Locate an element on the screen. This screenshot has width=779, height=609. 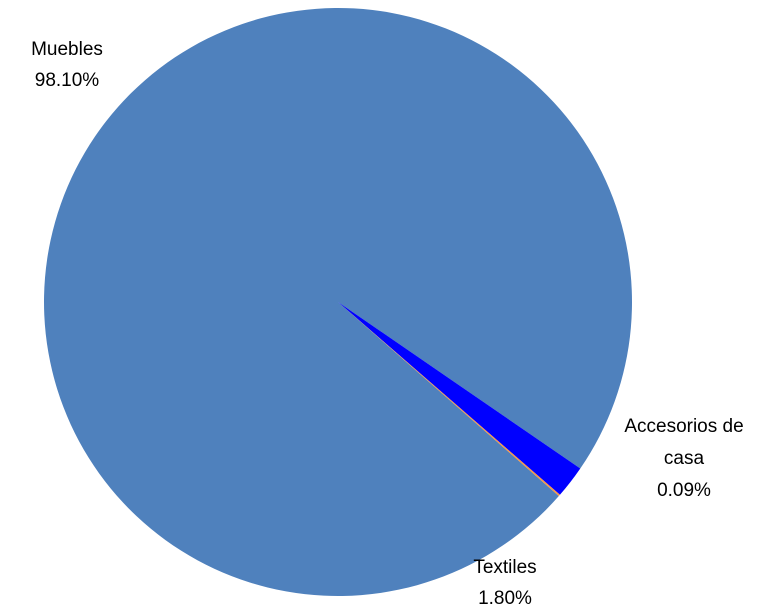
label-muebles-name: Muebles is located at coordinates (67, 49).